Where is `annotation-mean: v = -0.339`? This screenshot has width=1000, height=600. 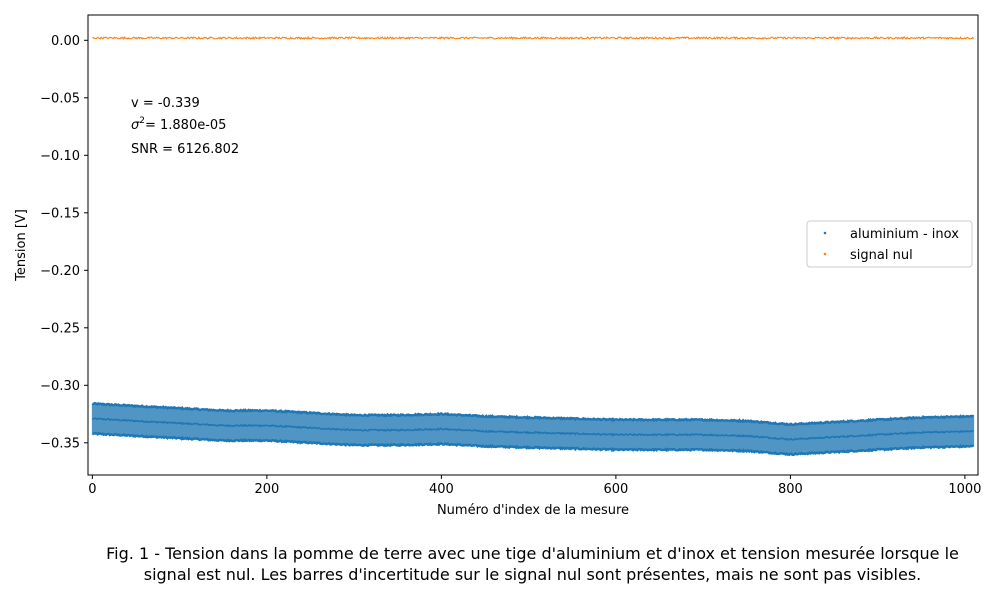 annotation-mean: v = -0.339 is located at coordinates (165, 103).